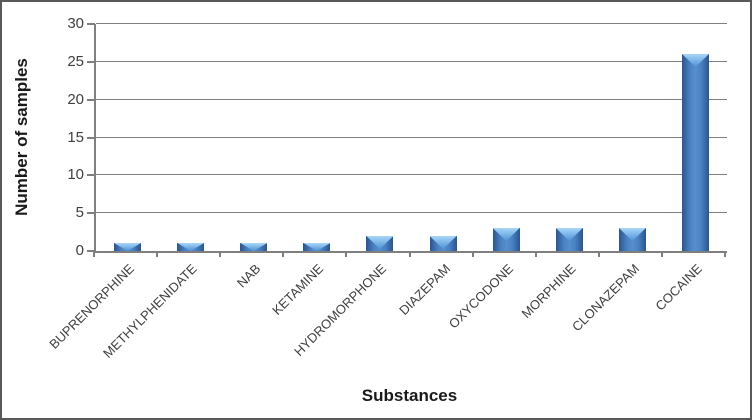 The height and width of the screenshot is (420, 752). What do you see at coordinates (695, 152) in the screenshot?
I see `bar-cocaine` at bounding box center [695, 152].